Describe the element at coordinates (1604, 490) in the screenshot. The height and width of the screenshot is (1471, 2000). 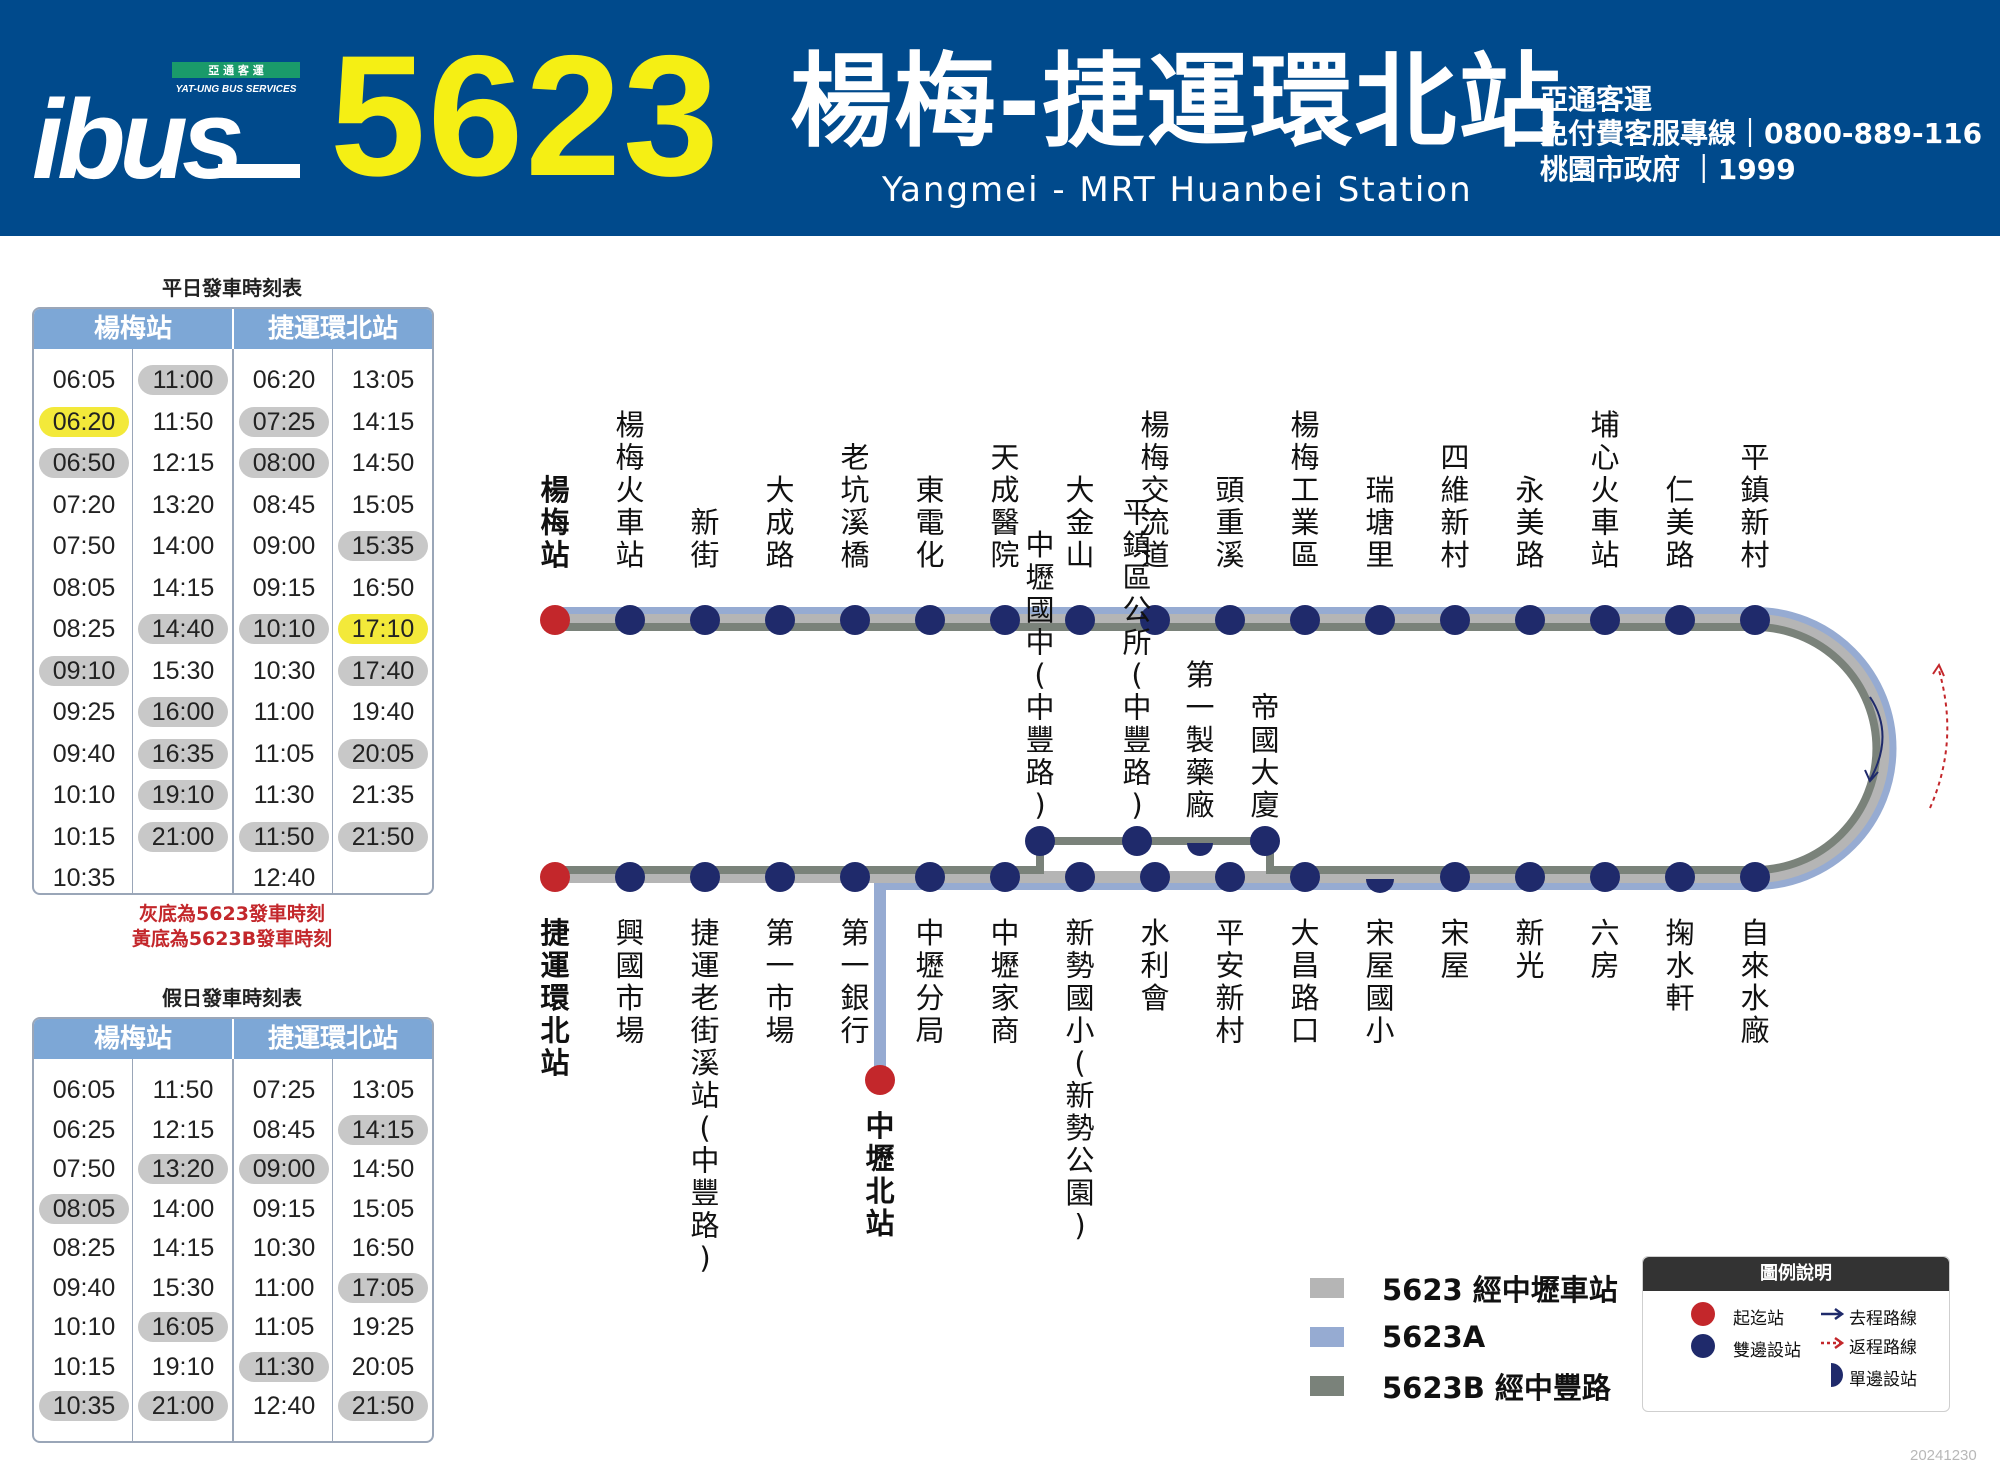
I see `stop-label-top: 埔心火車站` at that location.